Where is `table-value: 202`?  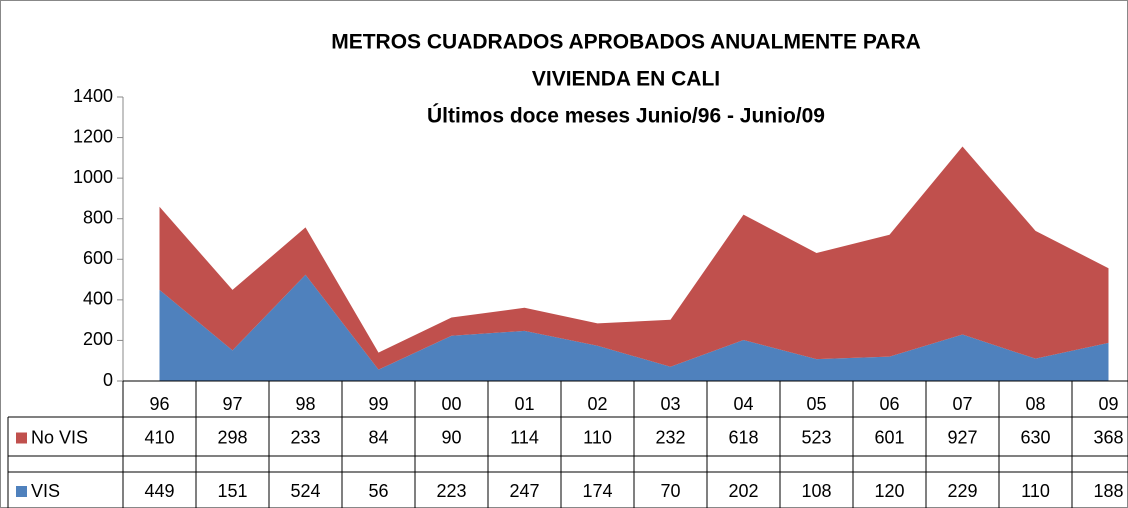 table-value: 202 is located at coordinates (743, 491).